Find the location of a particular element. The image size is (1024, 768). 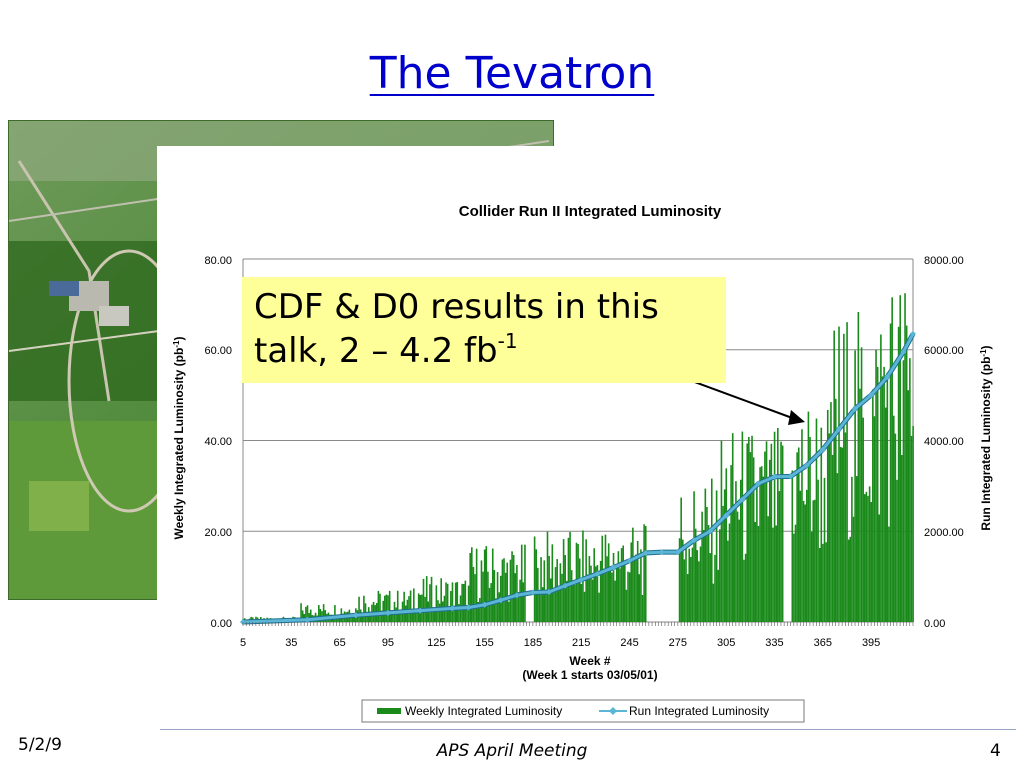

y2-axis-label: Run Integrated Luminosity (pb-1) is located at coordinates (986, 437).